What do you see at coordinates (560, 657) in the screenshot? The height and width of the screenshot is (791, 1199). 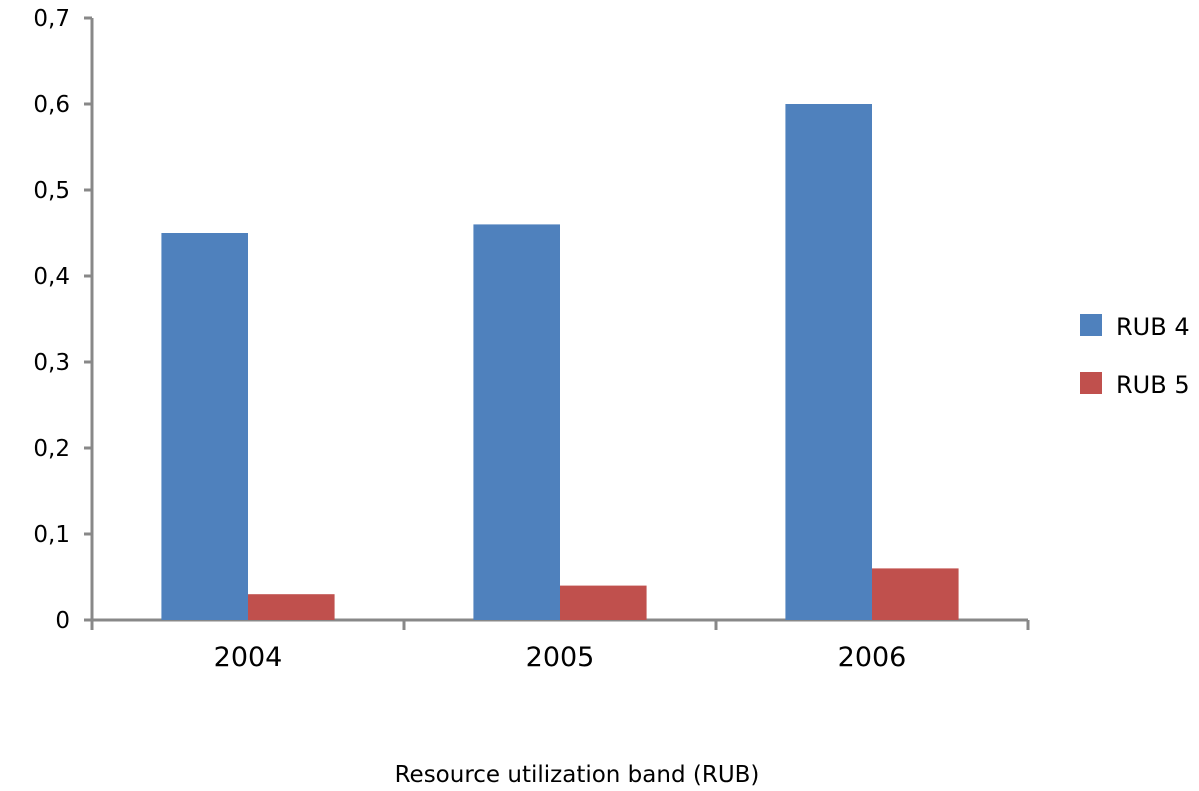 I see `x-category-label: 2005` at bounding box center [560, 657].